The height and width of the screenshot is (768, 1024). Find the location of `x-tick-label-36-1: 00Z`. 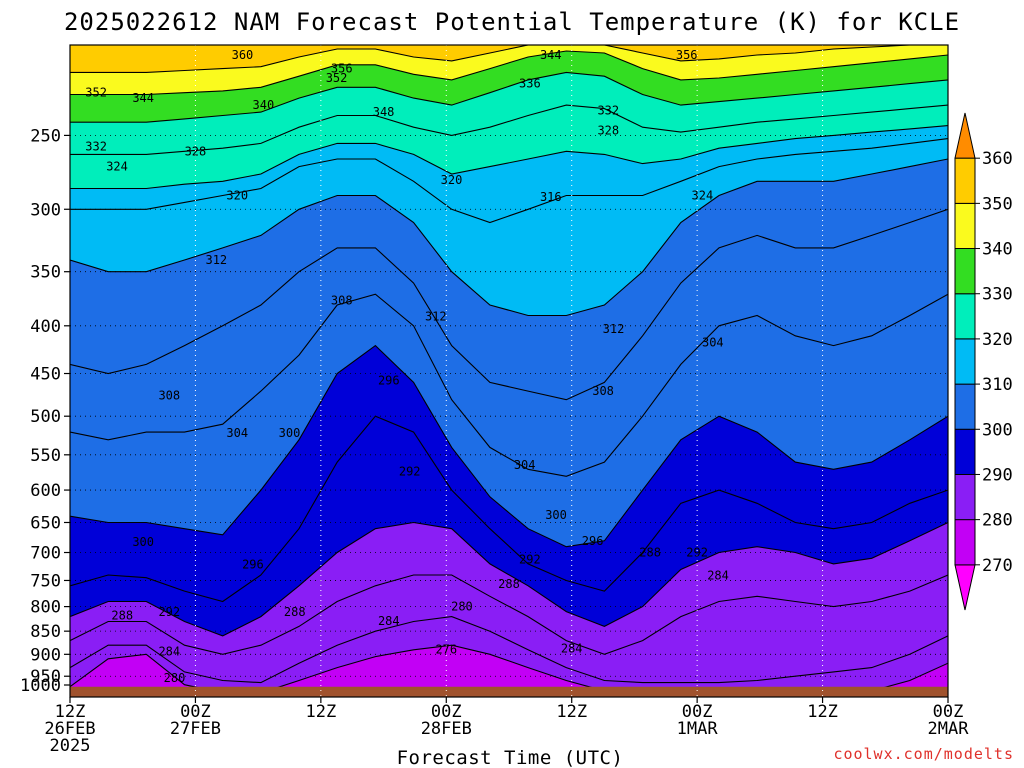

x-tick-label-36-1: 00Z is located at coordinates (446, 712).